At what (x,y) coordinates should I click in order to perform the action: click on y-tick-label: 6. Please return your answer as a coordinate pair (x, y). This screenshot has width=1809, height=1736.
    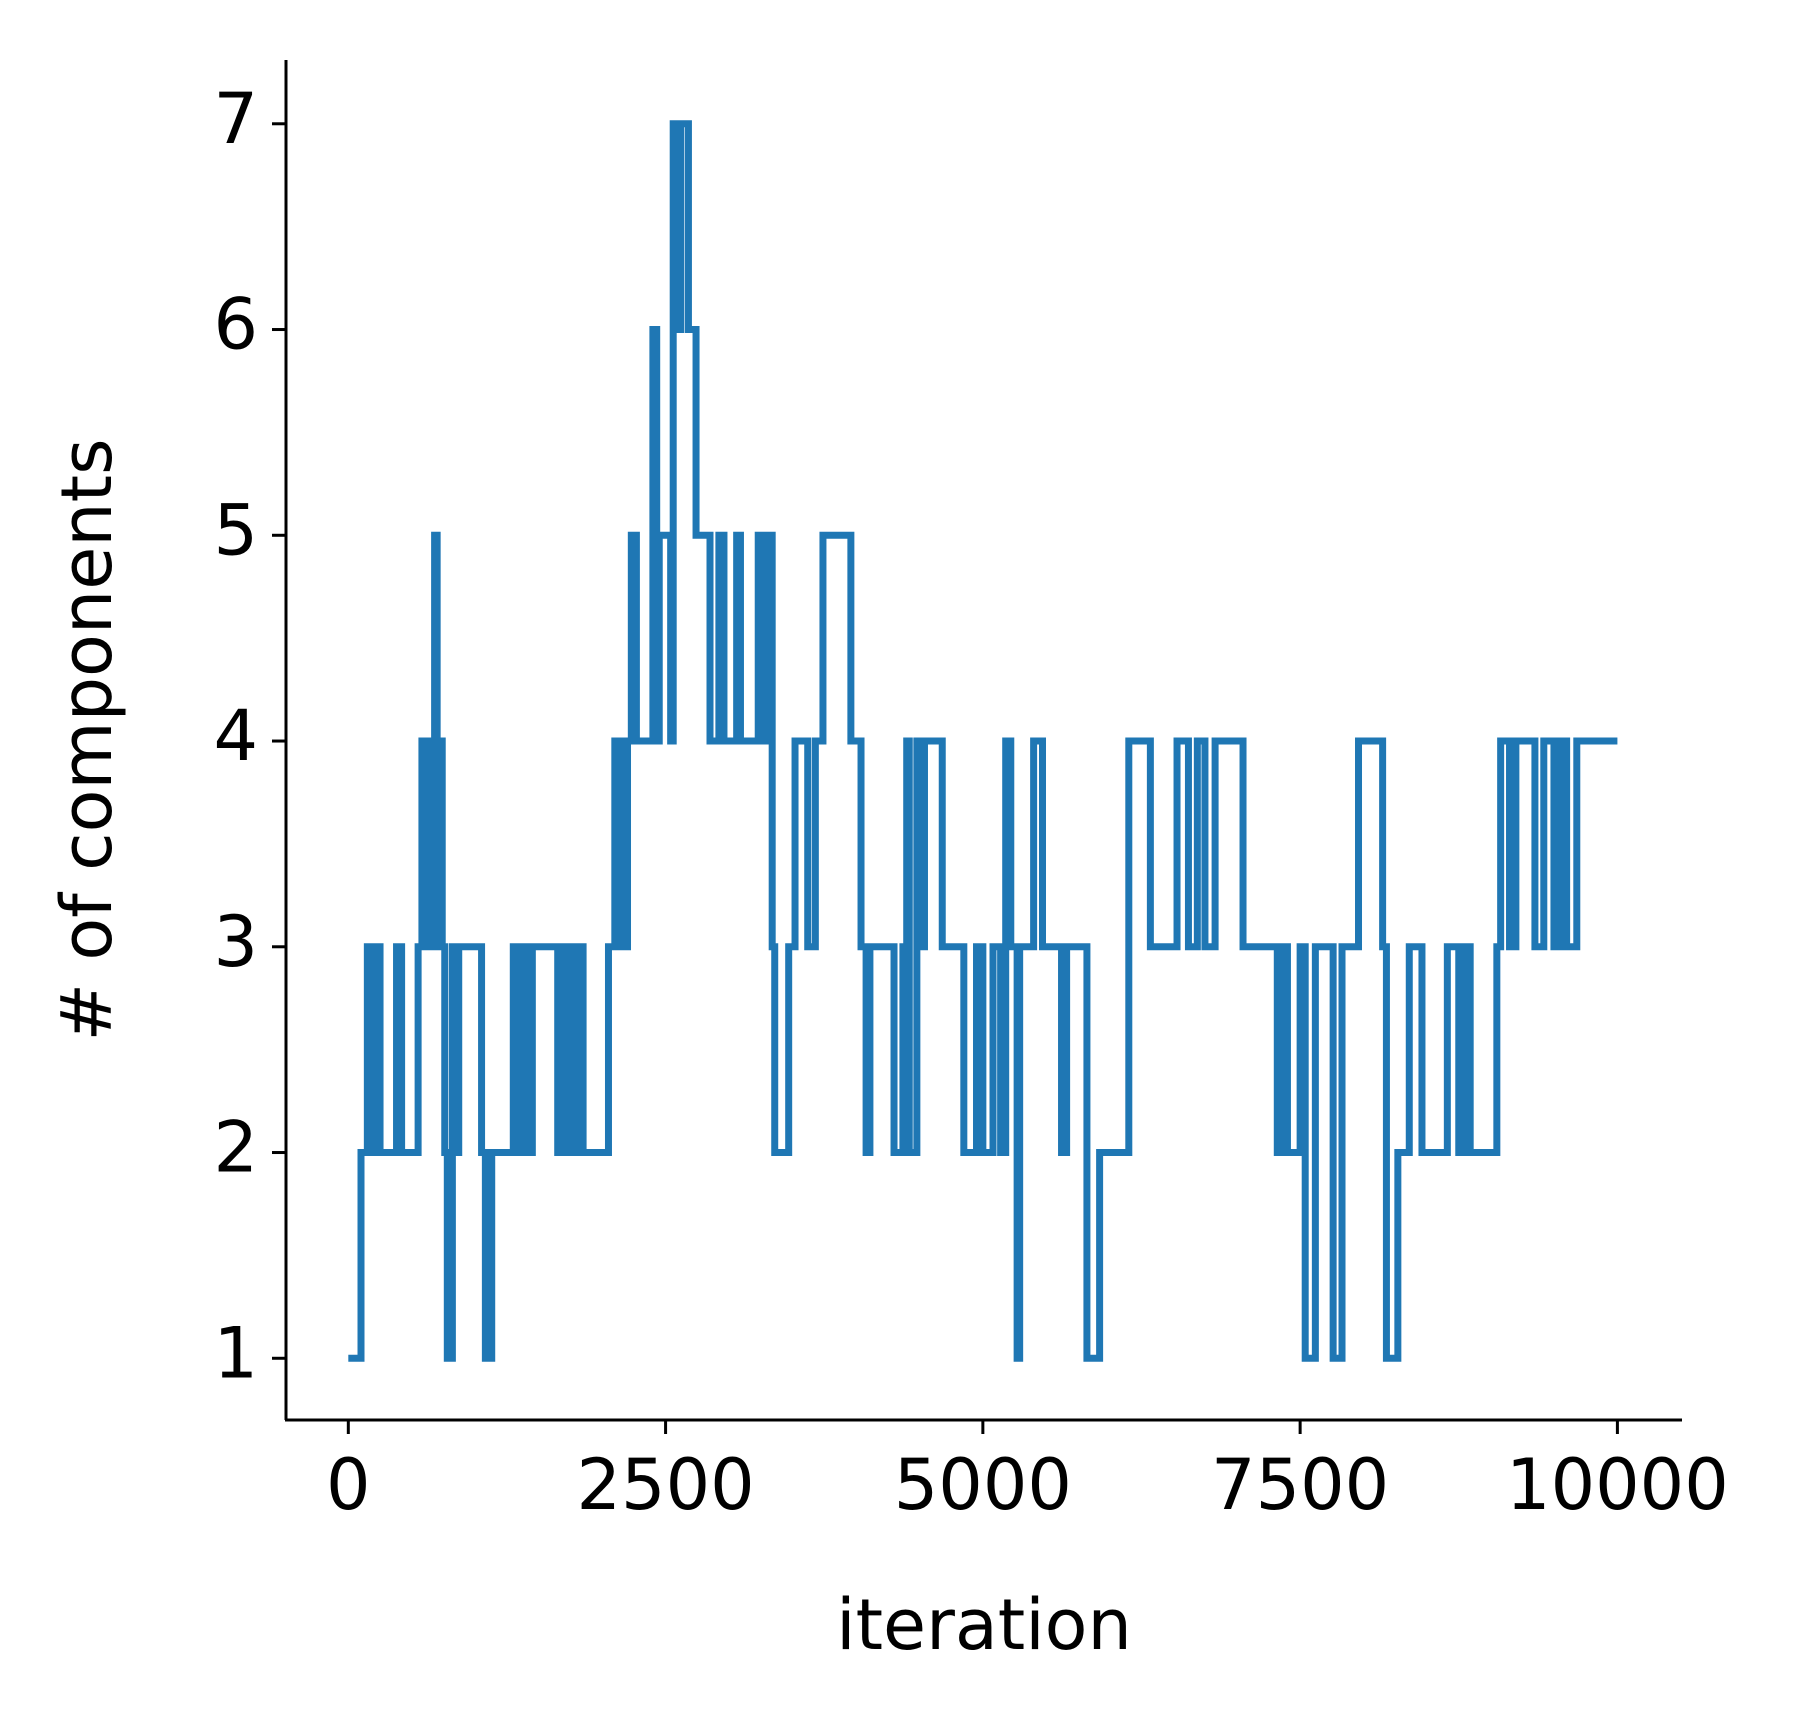
    Looking at the image, I should click on (235, 325).